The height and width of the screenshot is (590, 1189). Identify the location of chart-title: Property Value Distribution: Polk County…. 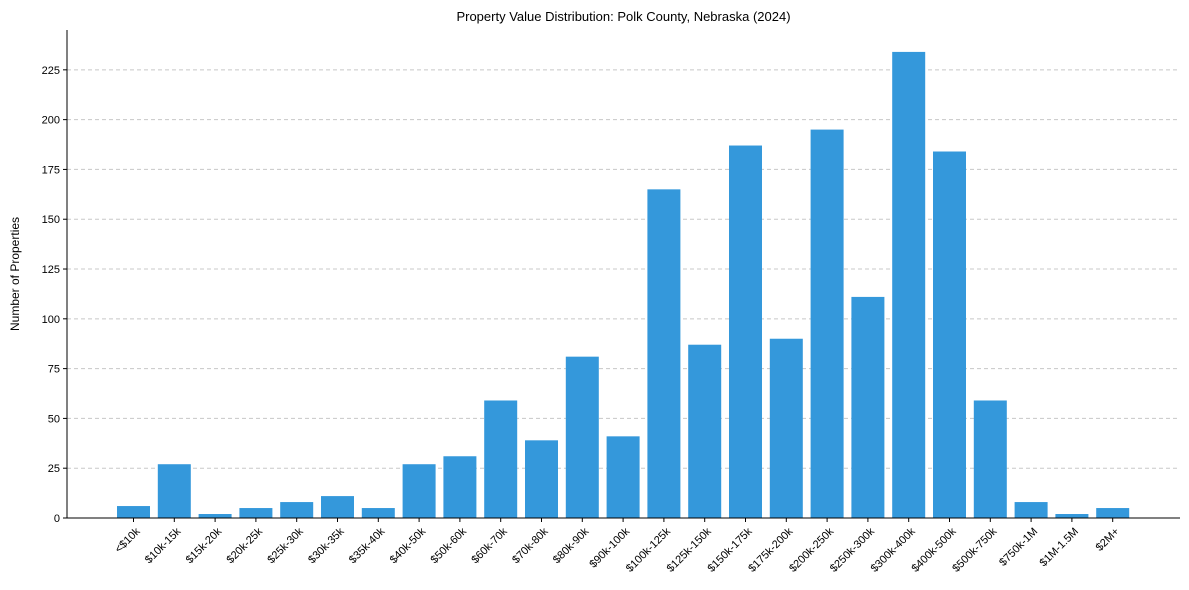
(623, 16).